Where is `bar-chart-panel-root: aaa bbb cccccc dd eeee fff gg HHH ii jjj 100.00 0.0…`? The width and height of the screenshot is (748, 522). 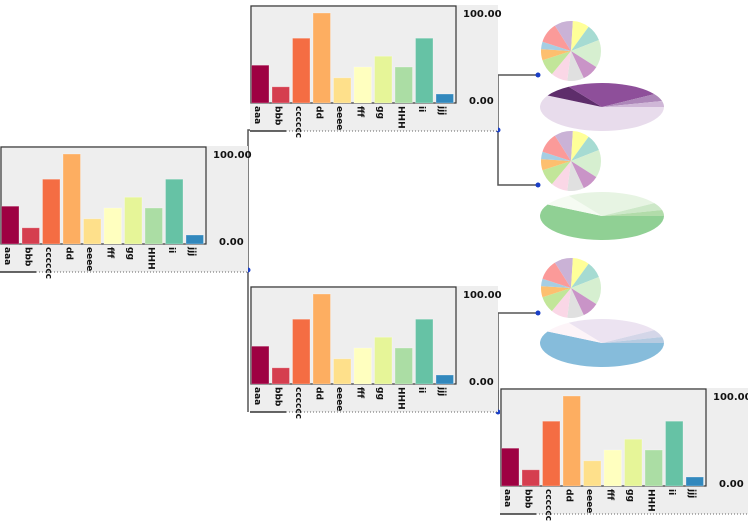
bar-chart-panel-root: aaa bbb cccccc dd eeee fff gg HHH ii jjj 100.00 0.0… is located at coordinates (126, 212).